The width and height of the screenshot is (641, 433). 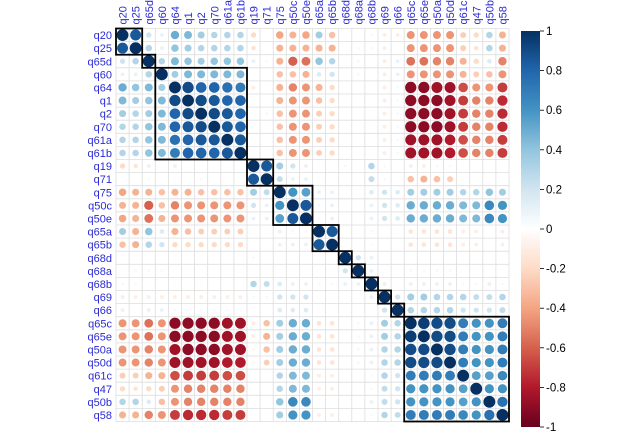 What do you see at coordinates (489, 113) in the screenshot?
I see `corr-cell-q2-q50b` at bounding box center [489, 113].